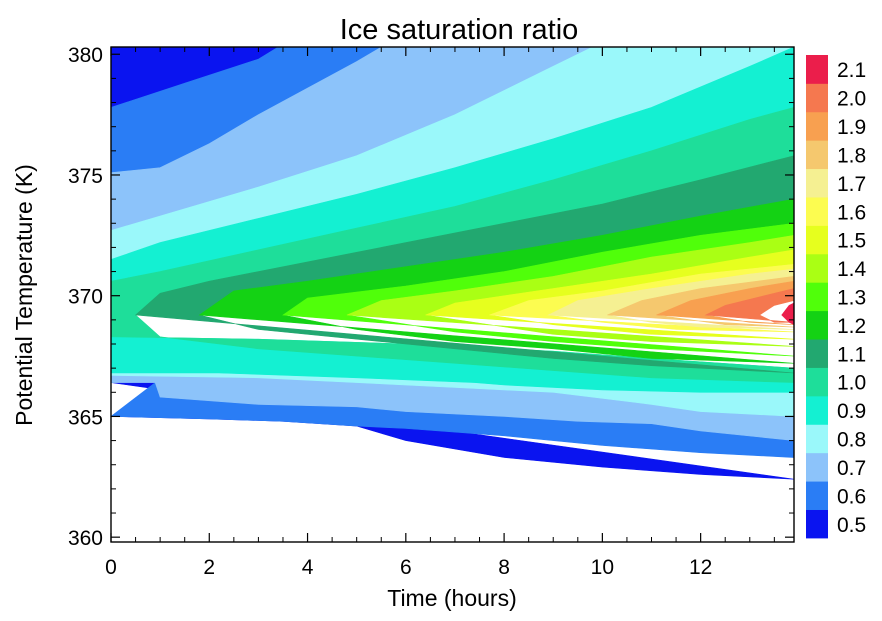 This screenshot has height=621, width=882. Describe the element at coordinates (817, 524) in the screenshot. I see `colorbar-swatch-0.5` at that location.